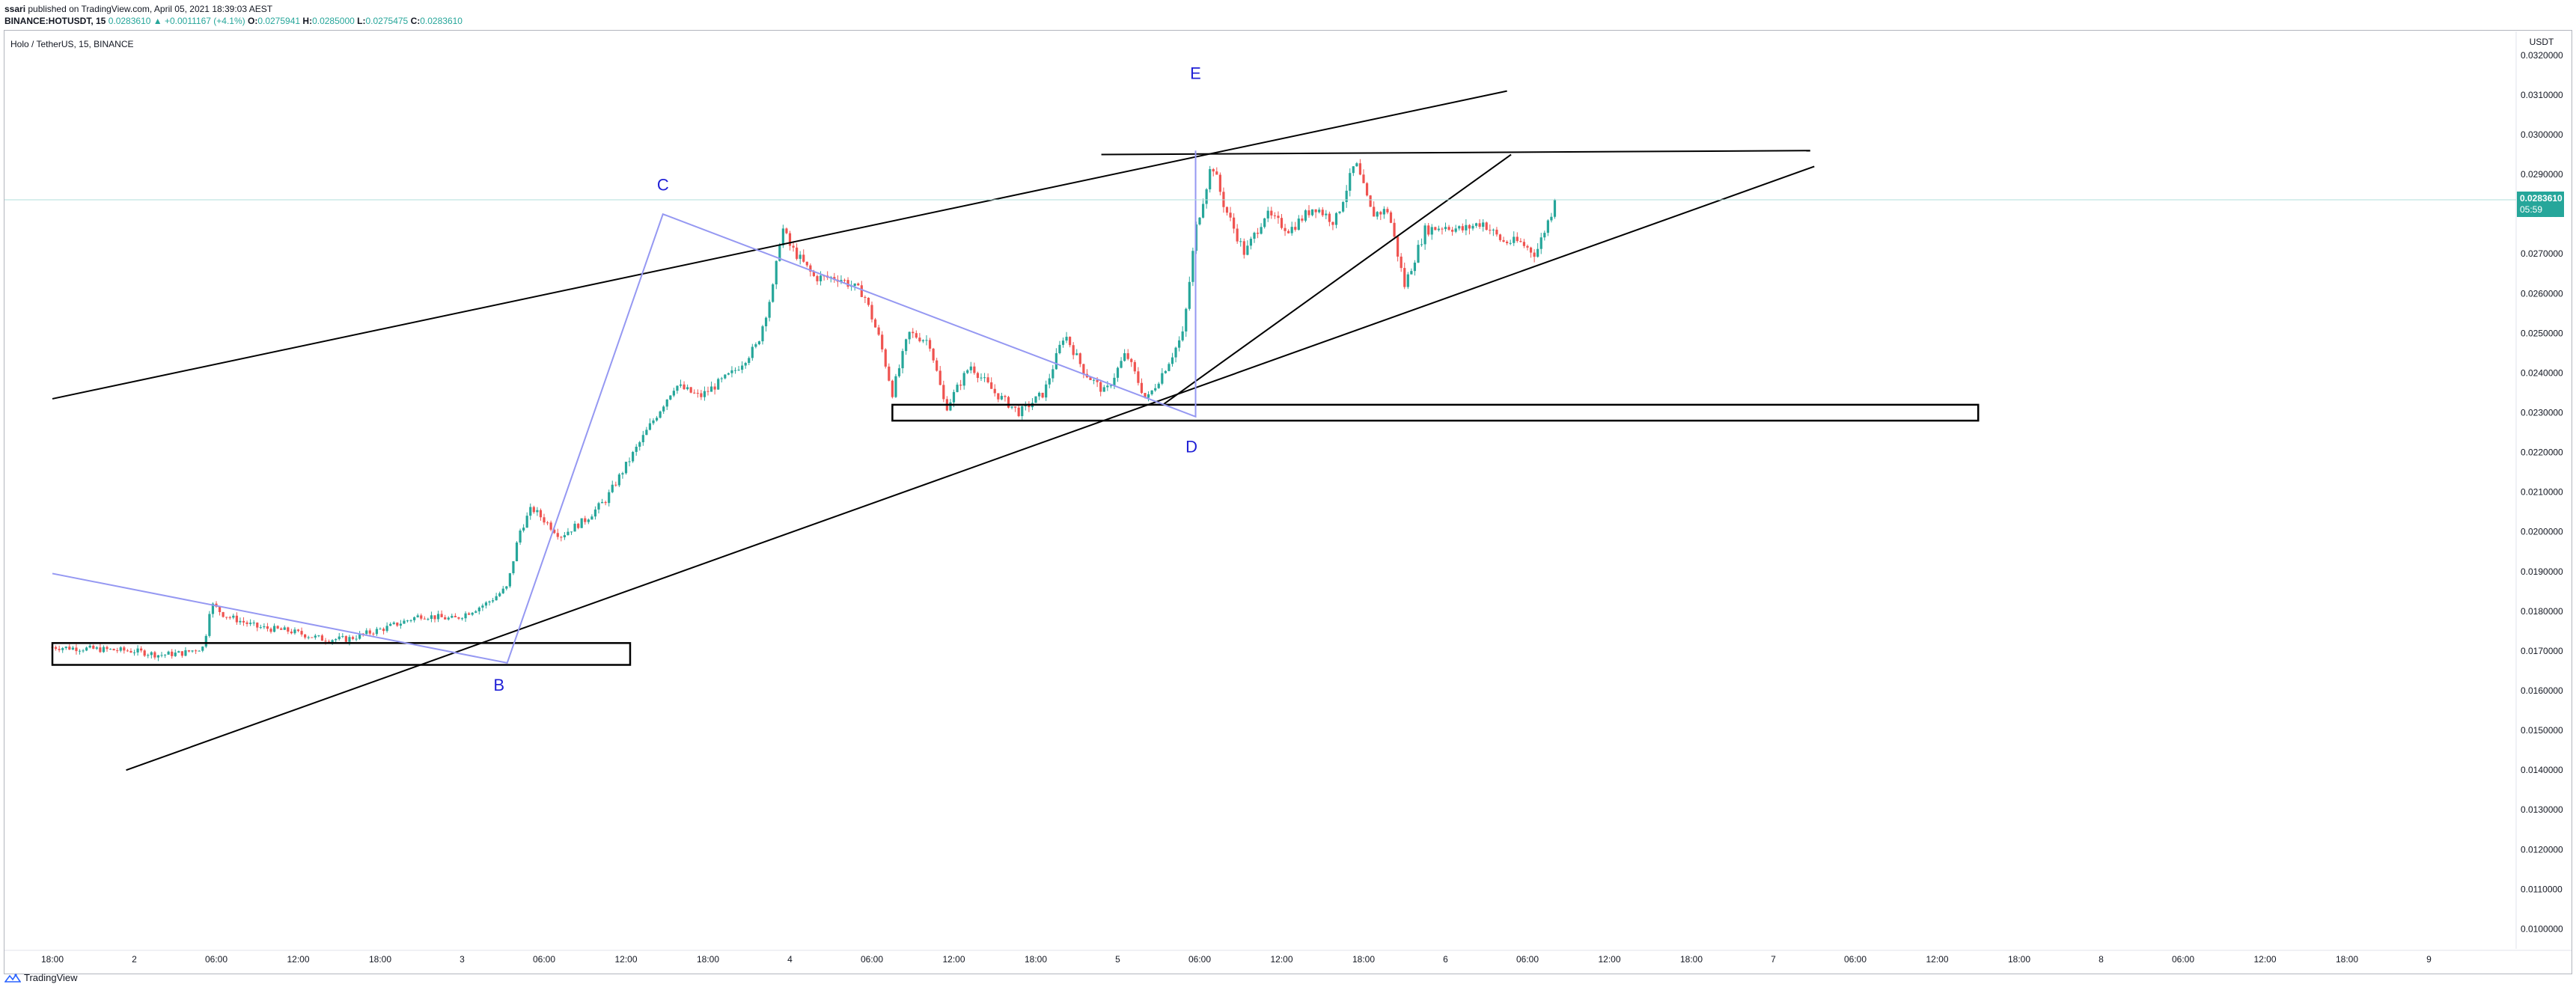 The image size is (2576, 990). I want to click on y-tick-label: 0.0310000, so click(2542, 95).